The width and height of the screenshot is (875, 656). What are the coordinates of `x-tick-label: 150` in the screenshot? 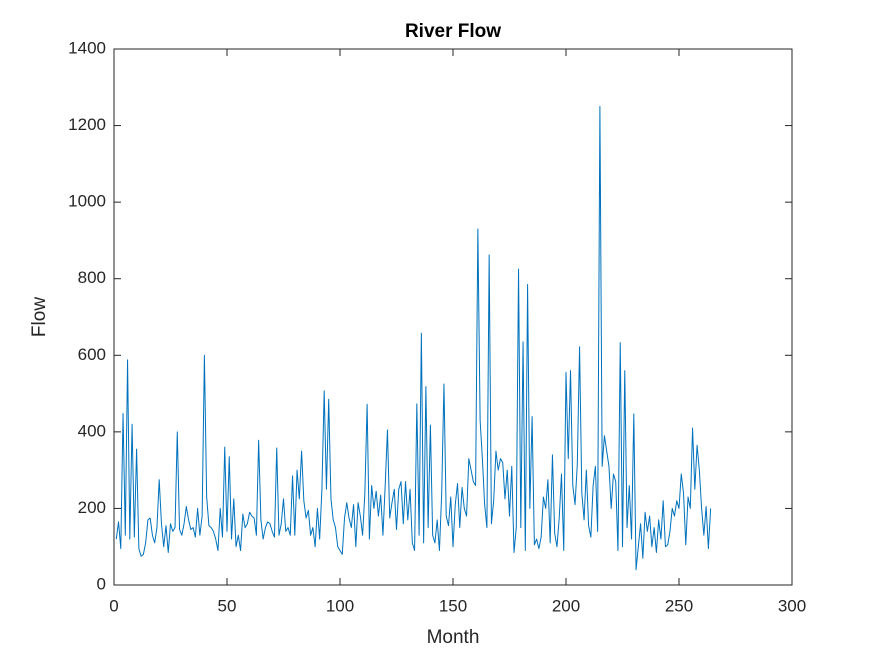 It's located at (453, 605).